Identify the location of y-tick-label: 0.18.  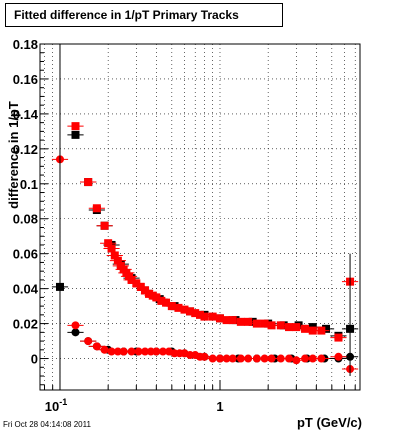
(25, 44).